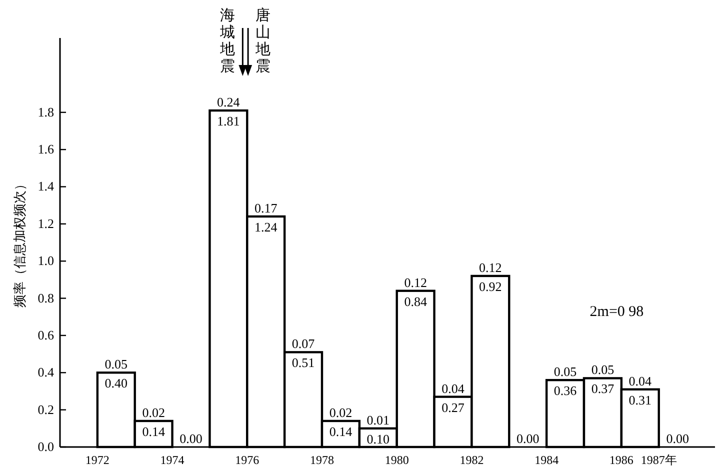 This screenshot has width=724, height=467. I want to click on annotation: 0.01, so click(378, 420).